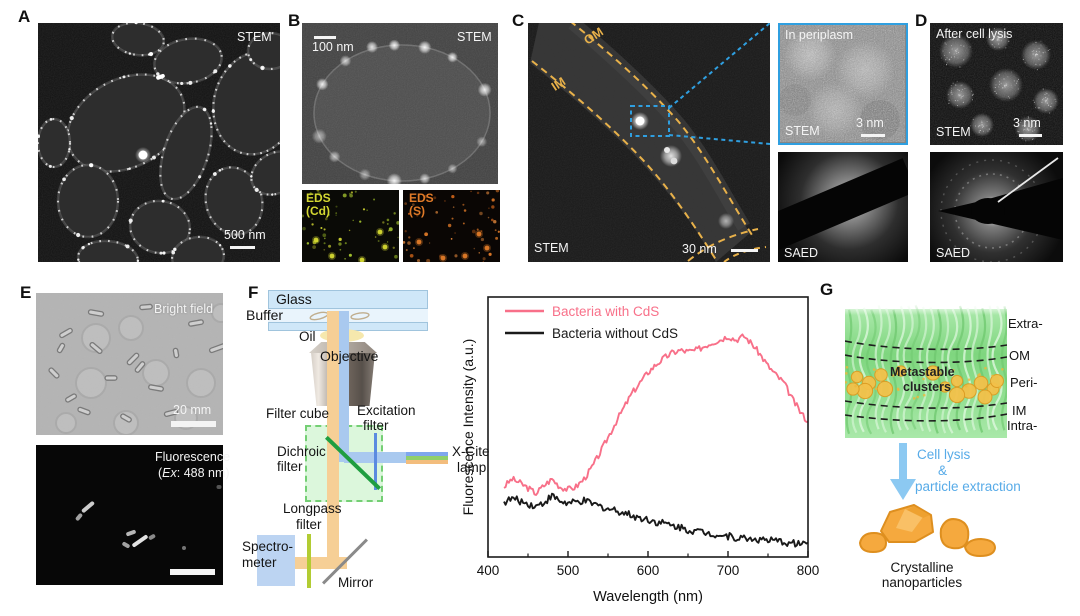 Image resolution: width=1080 pixels, height=616 pixels. Describe the element at coordinates (953, 253) in the screenshot. I see `panel-d-saed-label: SAED` at that location.